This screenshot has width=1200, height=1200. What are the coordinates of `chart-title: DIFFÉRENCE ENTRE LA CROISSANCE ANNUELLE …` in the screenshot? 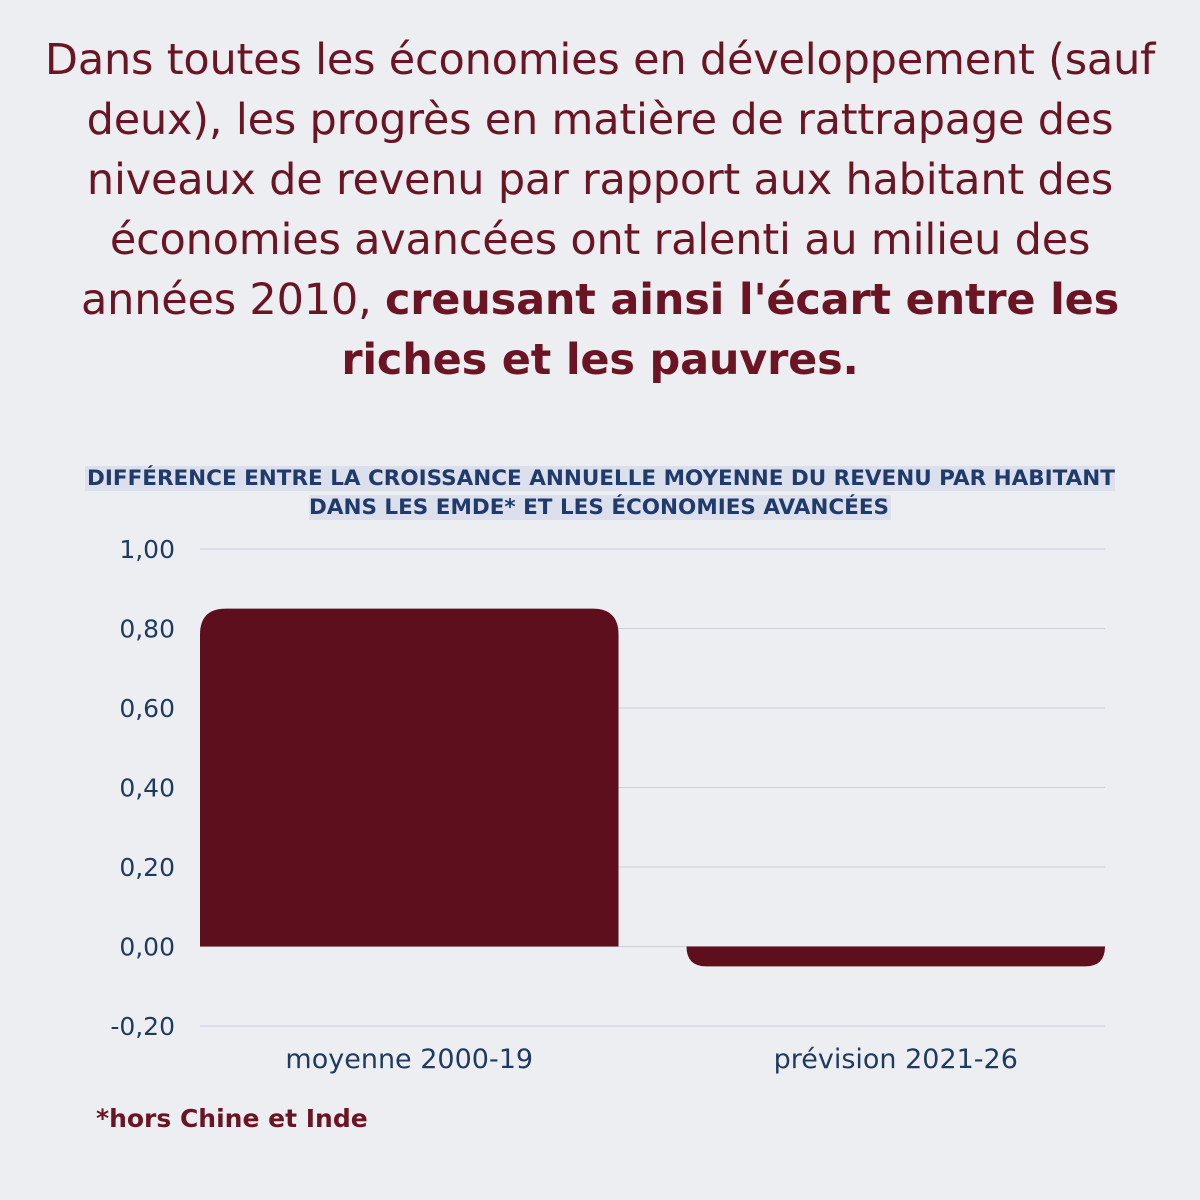 It's located at (600, 493).